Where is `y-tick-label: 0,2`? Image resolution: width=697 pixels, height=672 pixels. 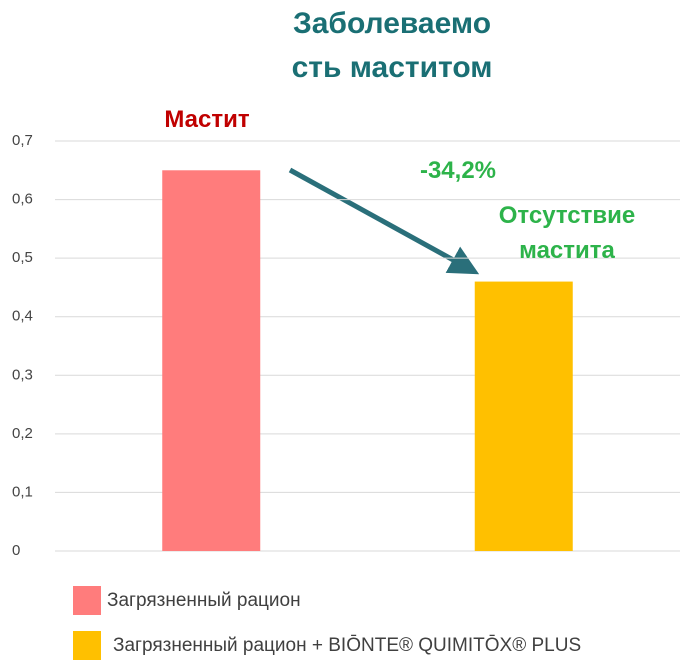
y-tick-label: 0,2 is located at coordinates (22, 433).